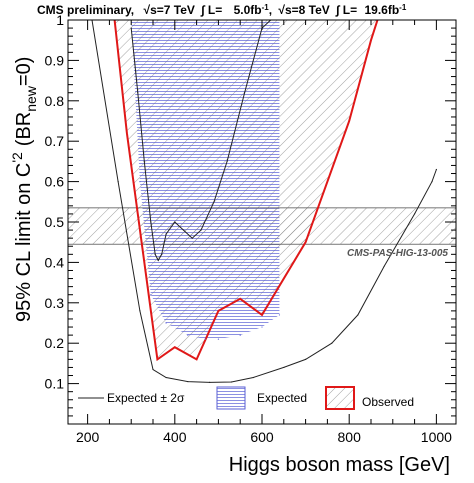 This screenshot has height=483, width=474. I want to click on header-lumi-7-exp: -1, so click(266, 7).